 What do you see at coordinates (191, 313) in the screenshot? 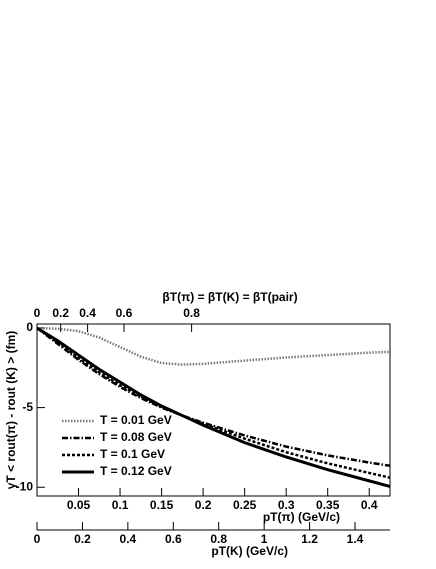
I see `x2-tick-label: 0.8` at bounding box center [191, 313].